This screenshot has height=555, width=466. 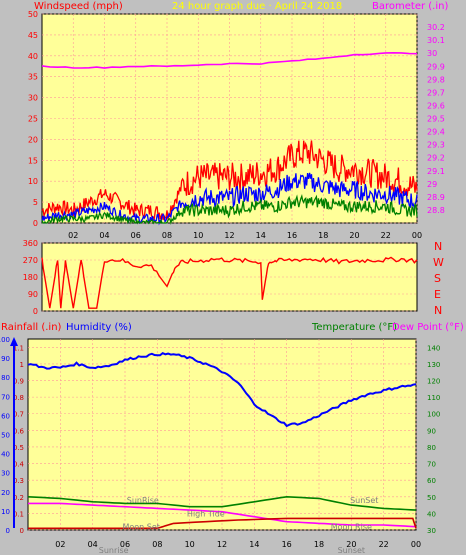 I want to click on humidity-y-tick: 70, so click(x=5, y=397).